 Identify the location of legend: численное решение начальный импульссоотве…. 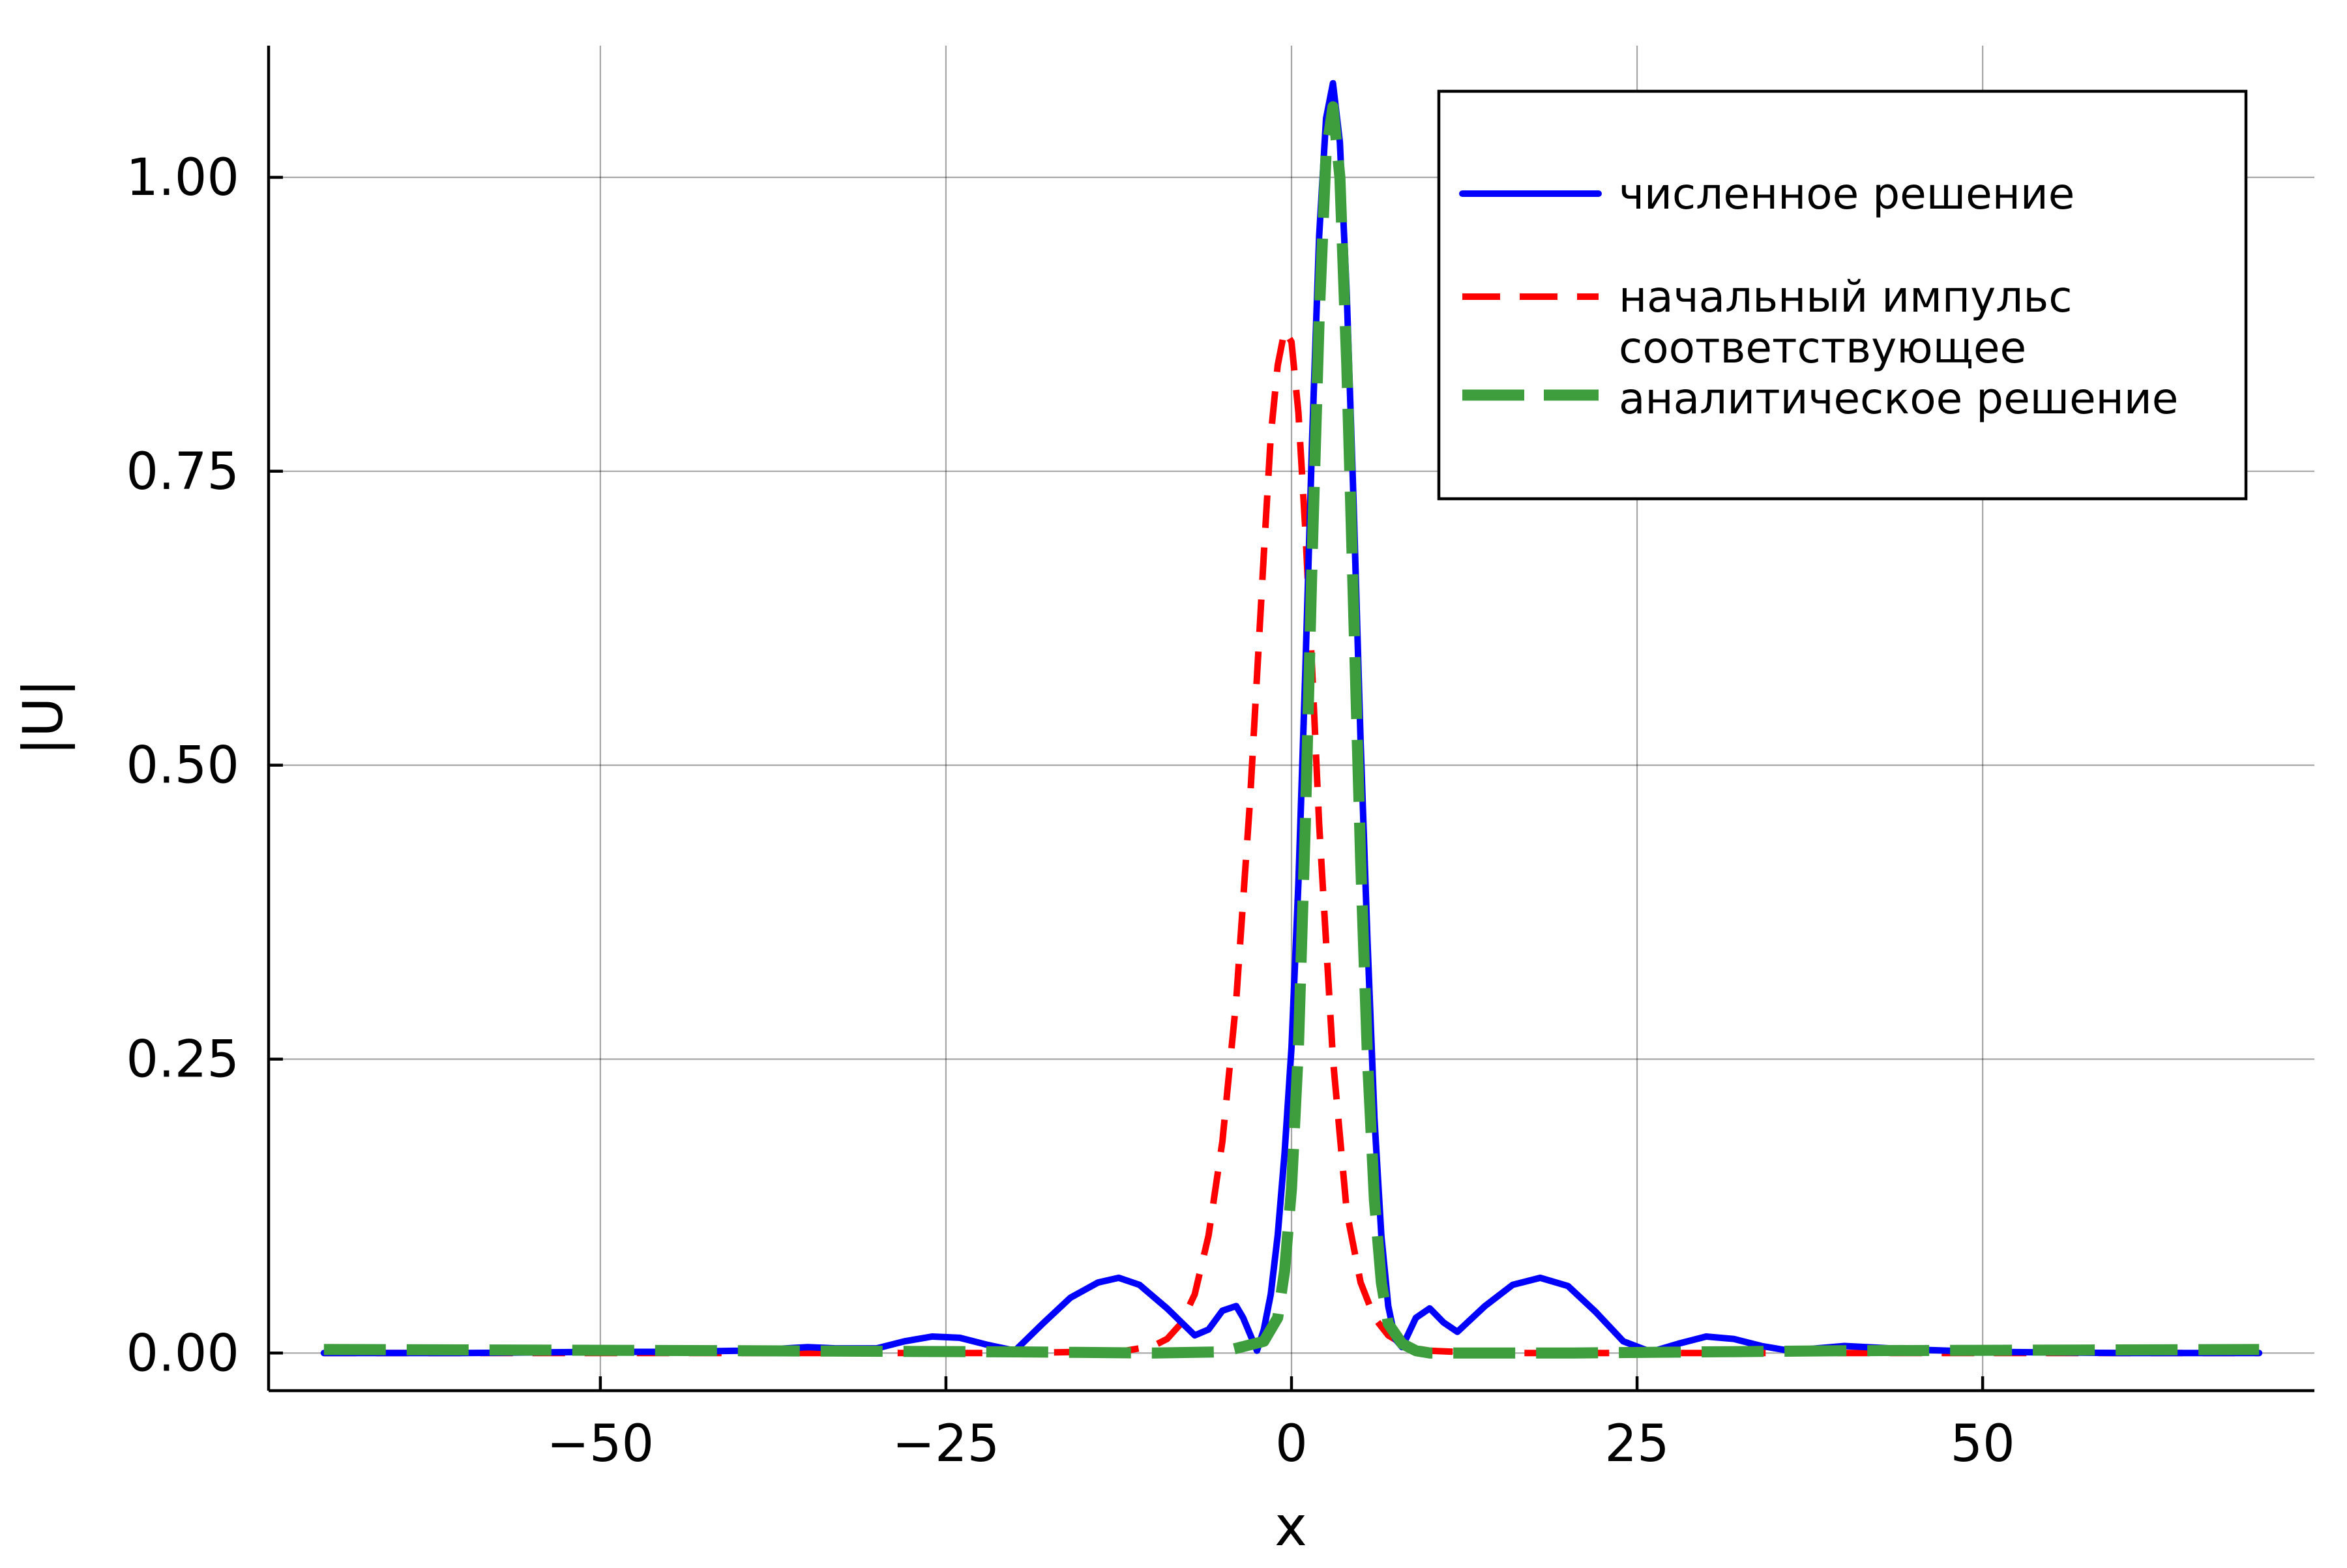
(1842, 295).